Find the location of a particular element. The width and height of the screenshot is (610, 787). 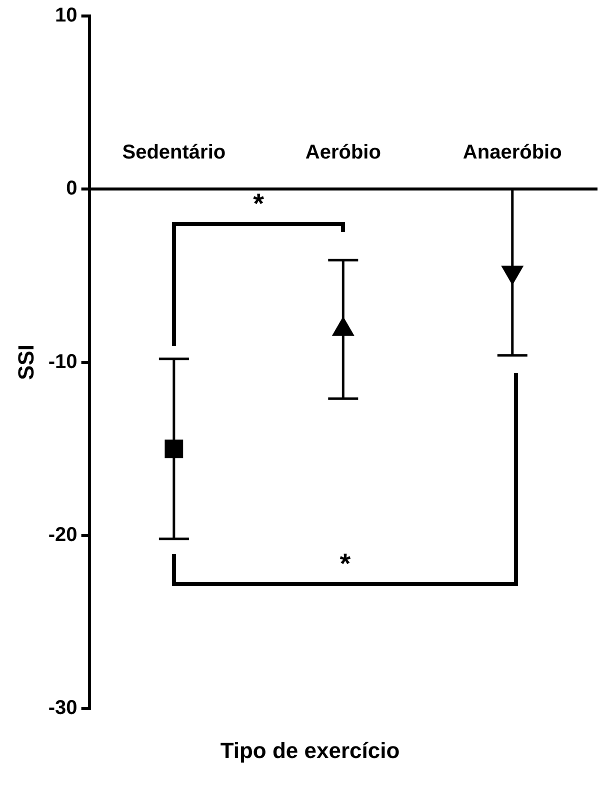

y-axis-title: SSI is located at coordinates (25, 362).